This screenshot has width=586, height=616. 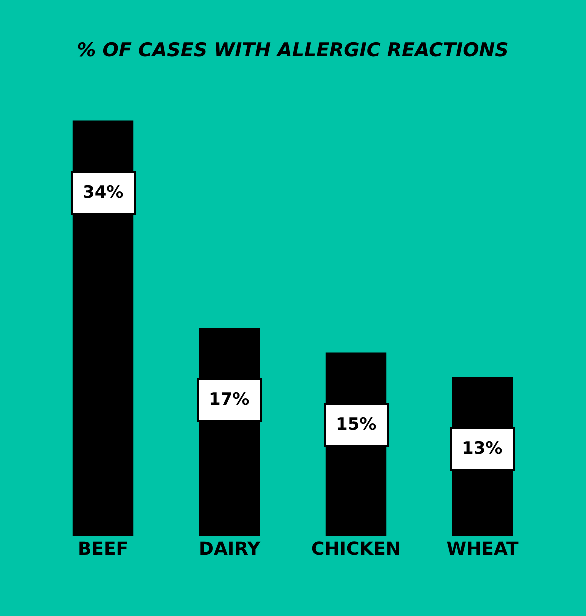 What do you see at coordinates (229, 400) in the screenshot?
I see `data-label: 17%` at bounding box center [229, 400].